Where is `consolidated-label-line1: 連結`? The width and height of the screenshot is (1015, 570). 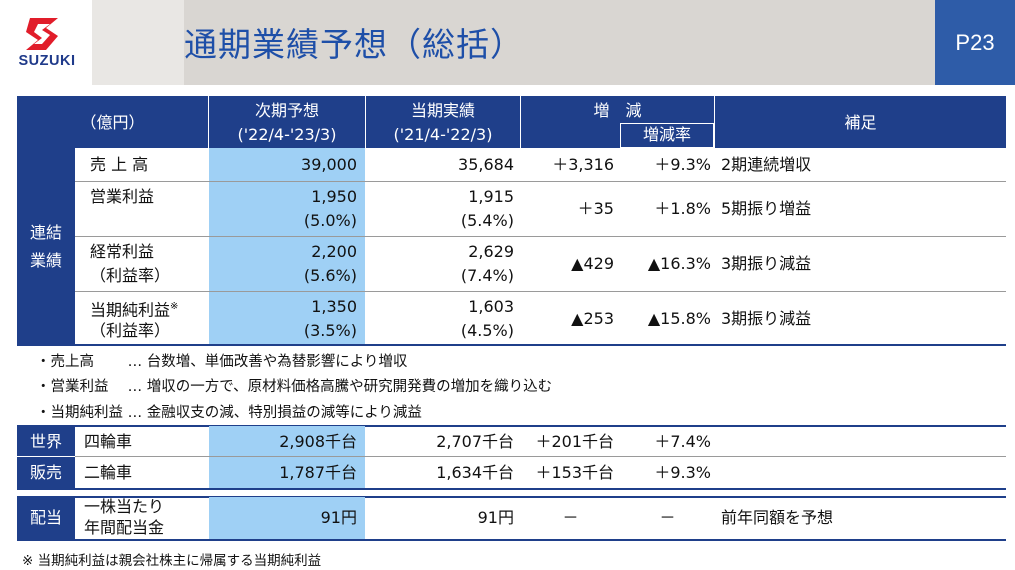 consolidated-label-line1: 連結 is located at coordinates (45, 232).